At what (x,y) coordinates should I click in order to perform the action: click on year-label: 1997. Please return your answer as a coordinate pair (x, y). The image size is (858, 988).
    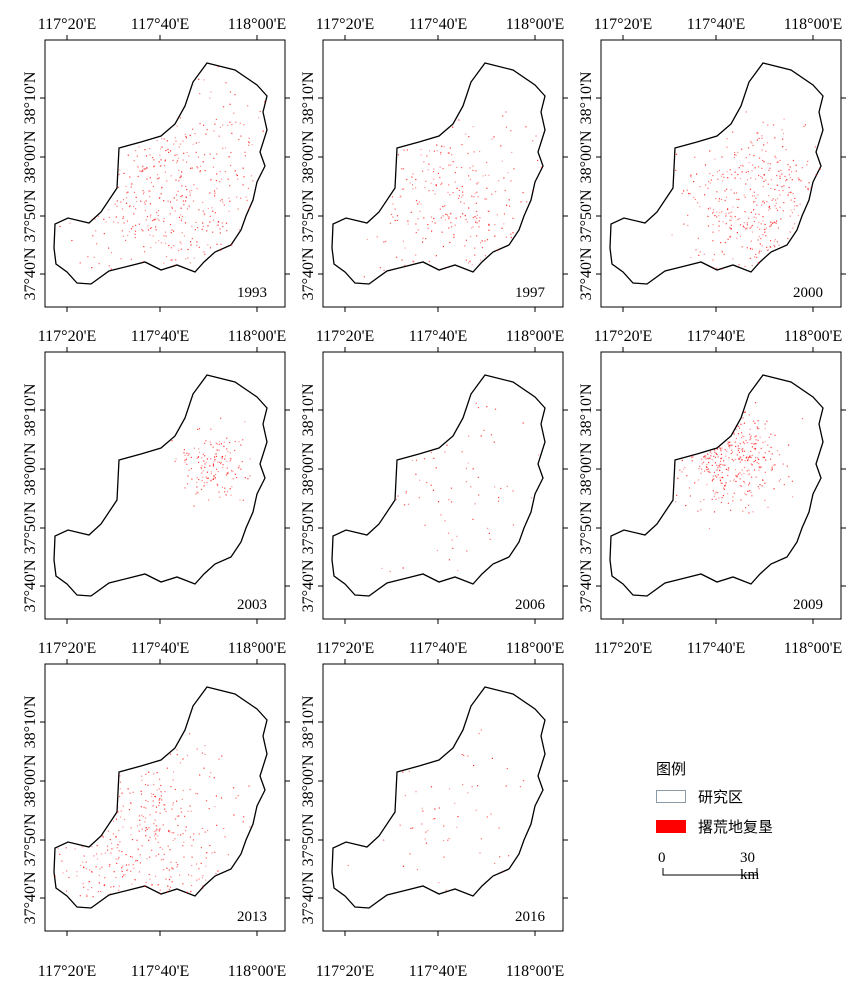
    Looking at the image, I should click on (530, 293).